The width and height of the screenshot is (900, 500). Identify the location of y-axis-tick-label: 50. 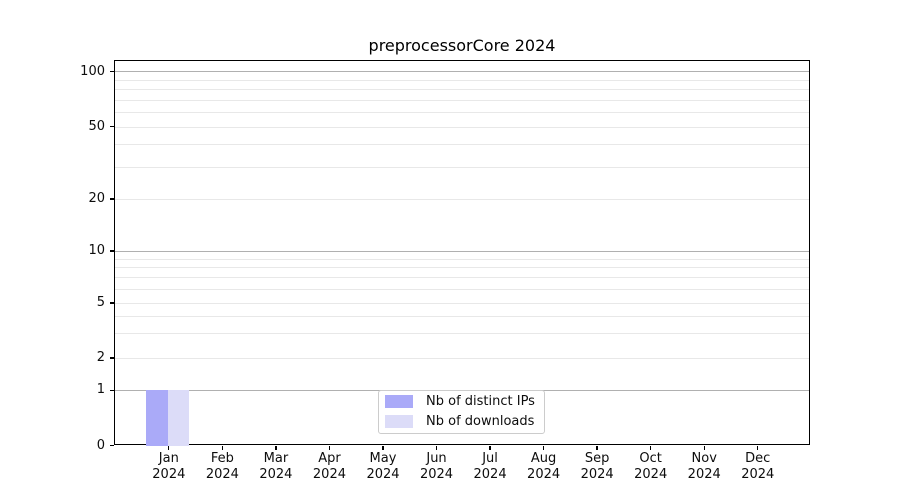
(96, 126).